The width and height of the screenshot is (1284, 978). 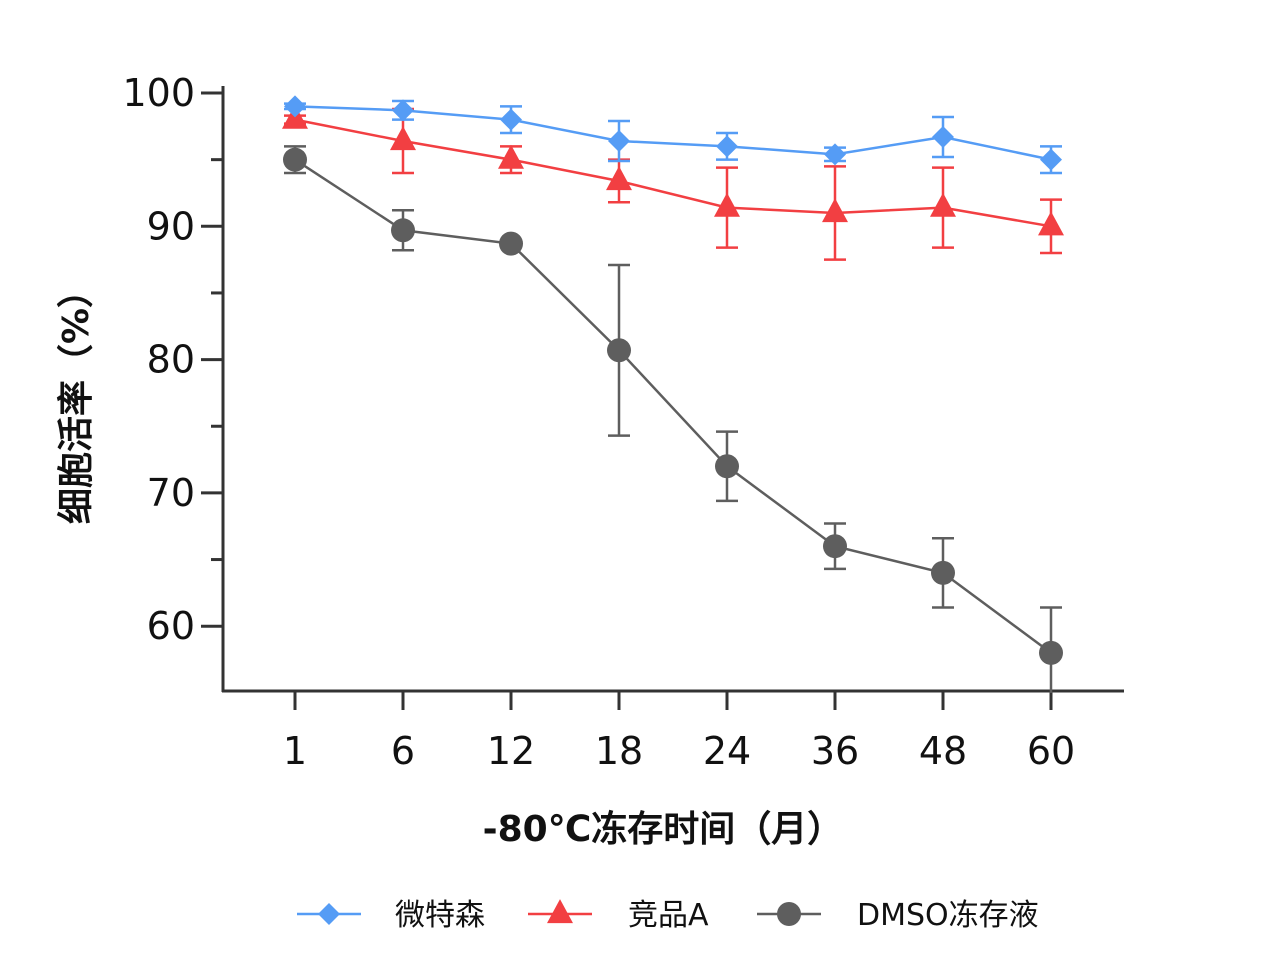 I want to click on y-tick-label: 100, so click(x=158, y=93).